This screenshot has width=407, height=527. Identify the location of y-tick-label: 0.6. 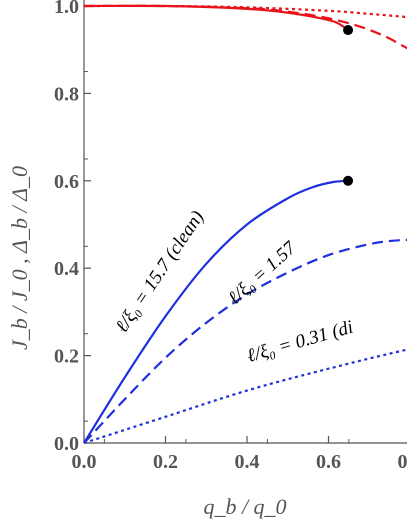
(66, 182).